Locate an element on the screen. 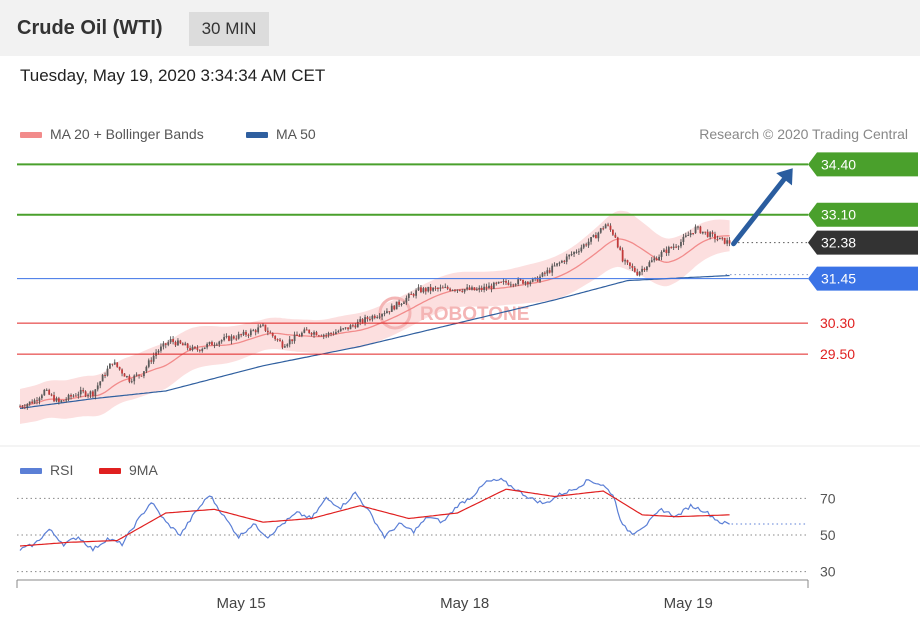 The height and width of the screenshot is (625, 920). rsi-tick-30: 30 is located at coordinates (828, 572).